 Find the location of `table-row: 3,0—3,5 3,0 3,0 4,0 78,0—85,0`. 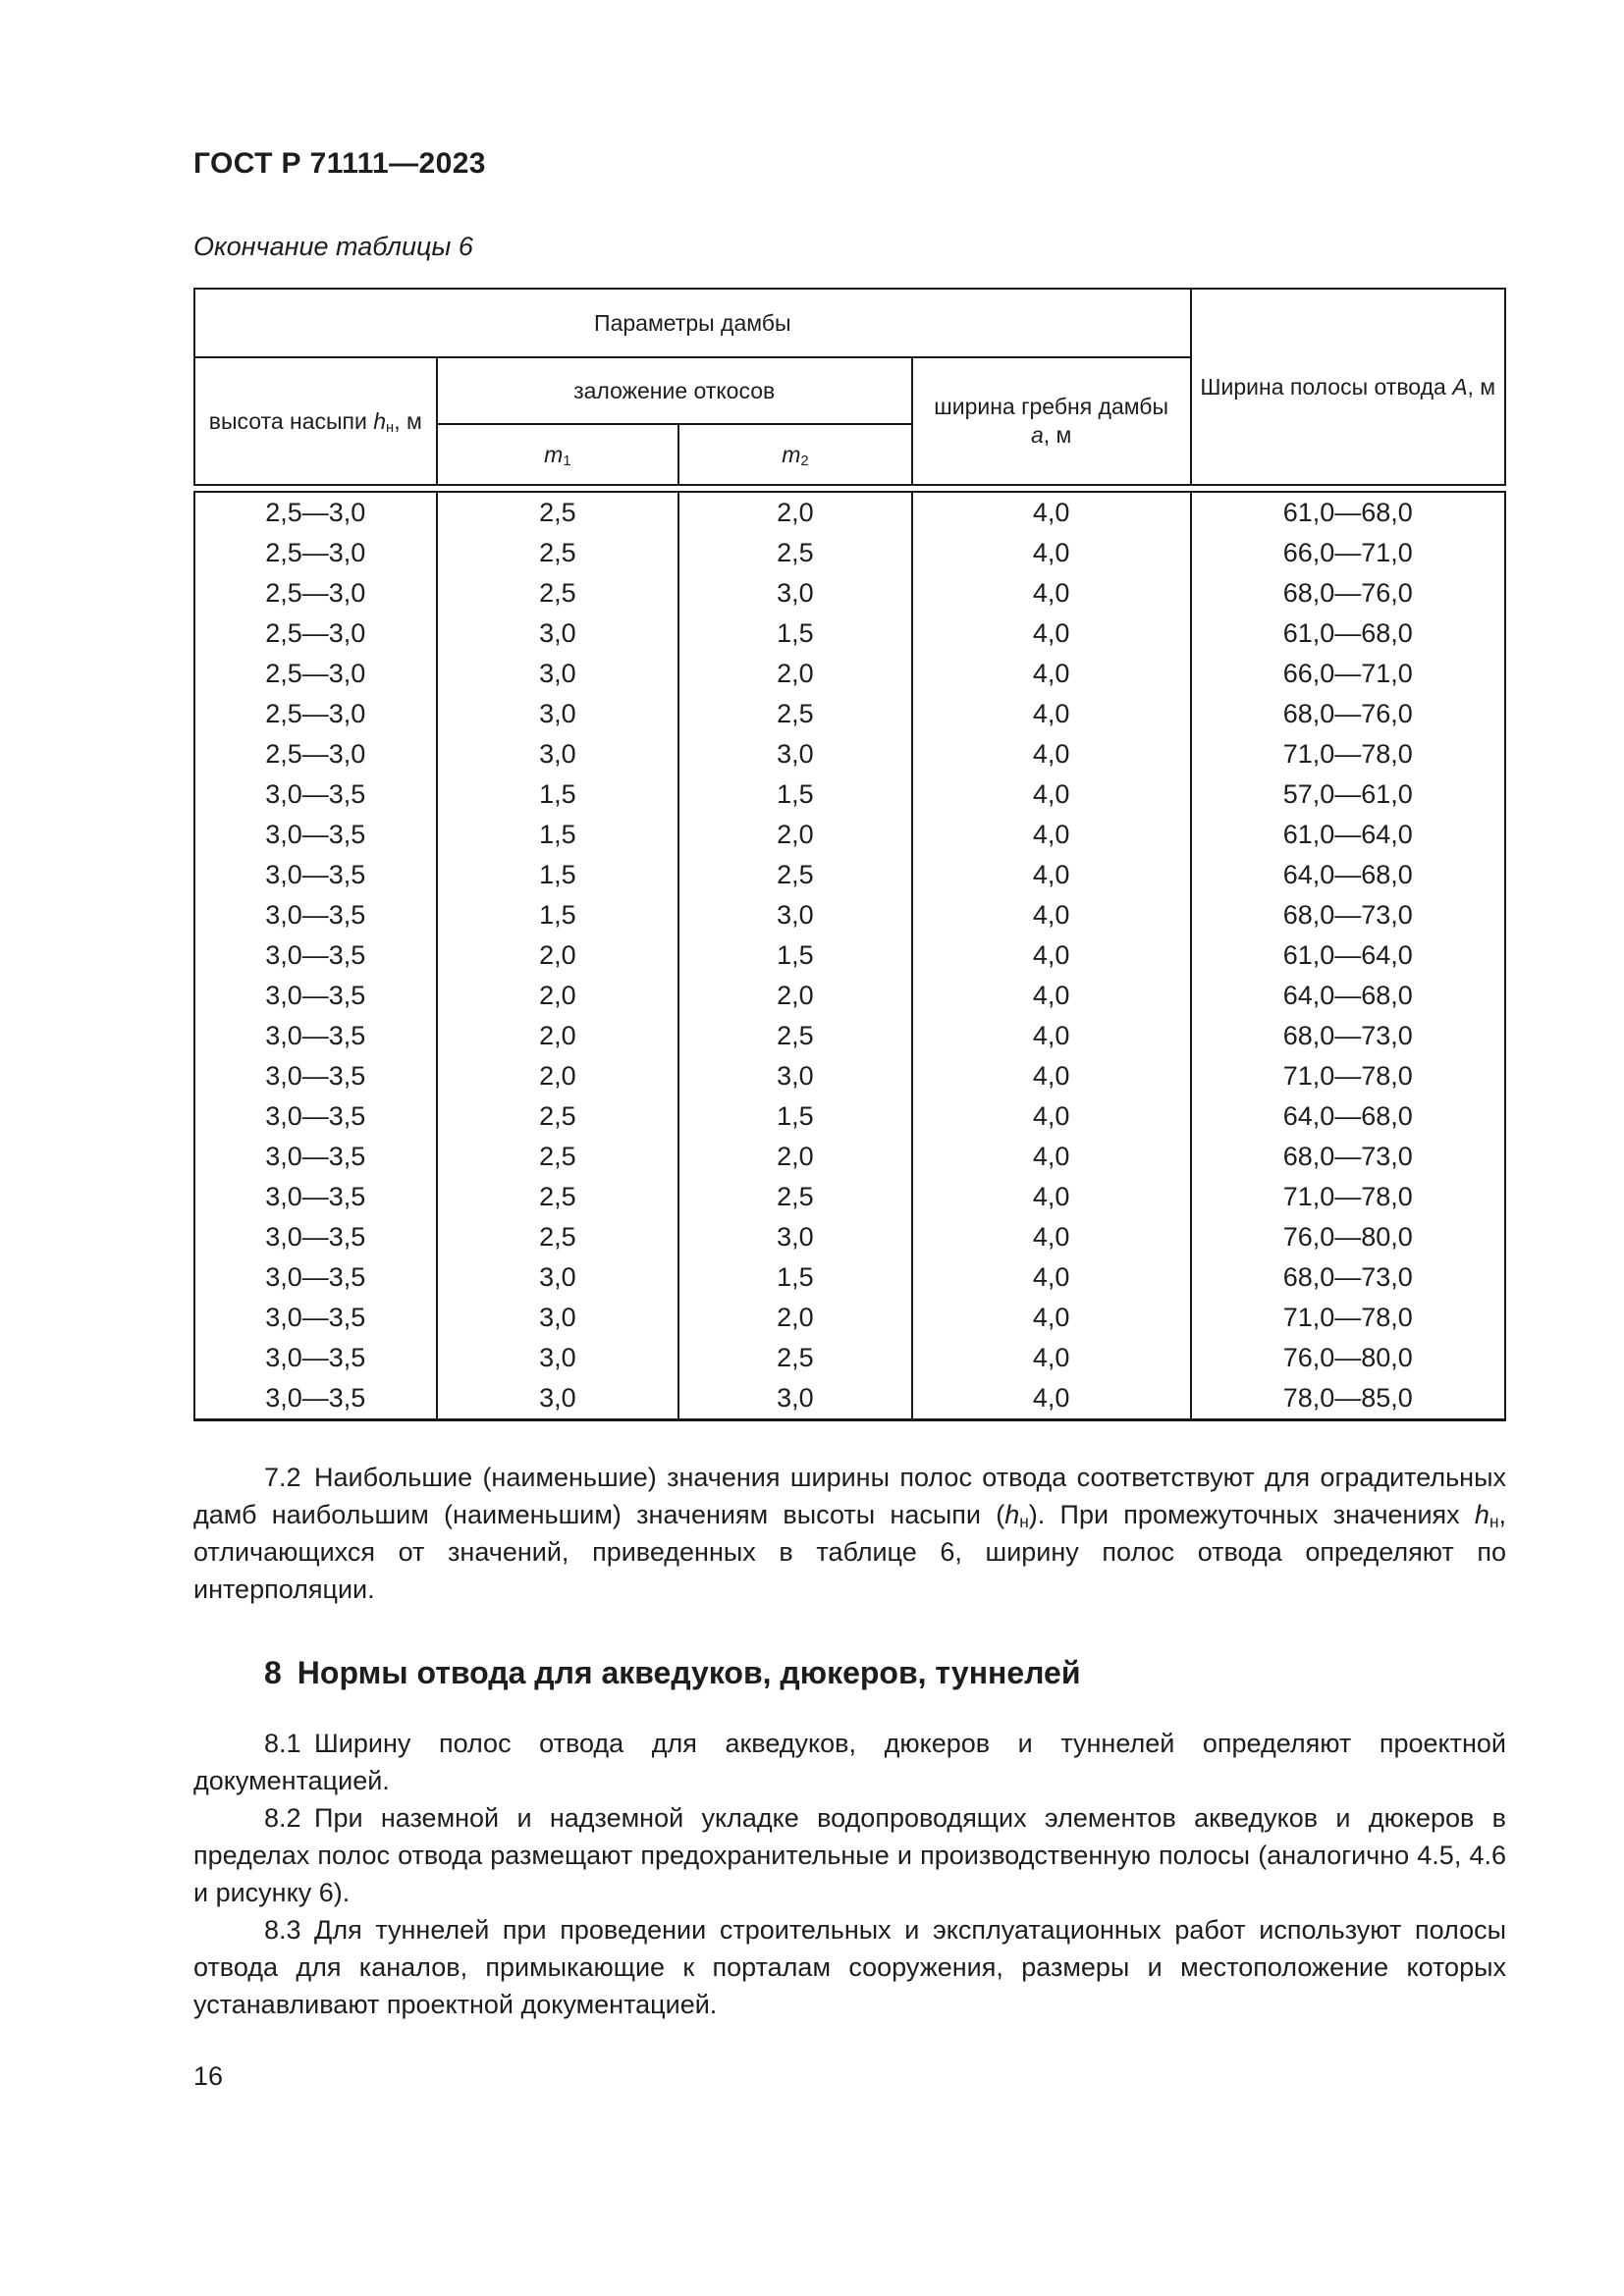

table-row: 3,0—3,5 3,0 3,0 4,0 78,0—85,0 is located at coordinates (850, 1399).